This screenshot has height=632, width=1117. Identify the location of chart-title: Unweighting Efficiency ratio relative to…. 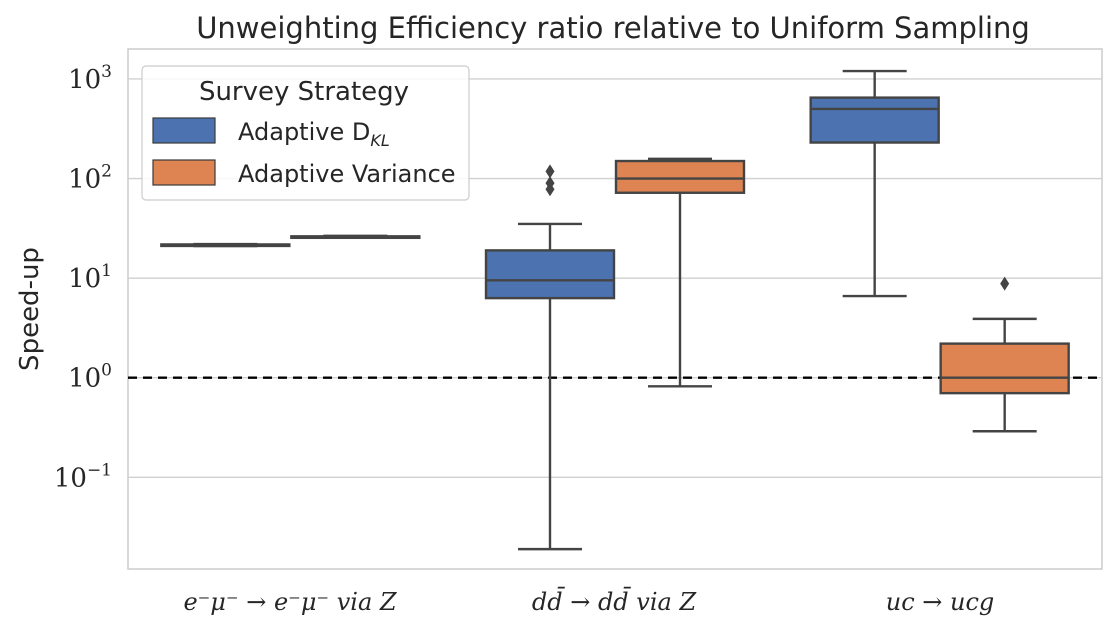
(613, 28).